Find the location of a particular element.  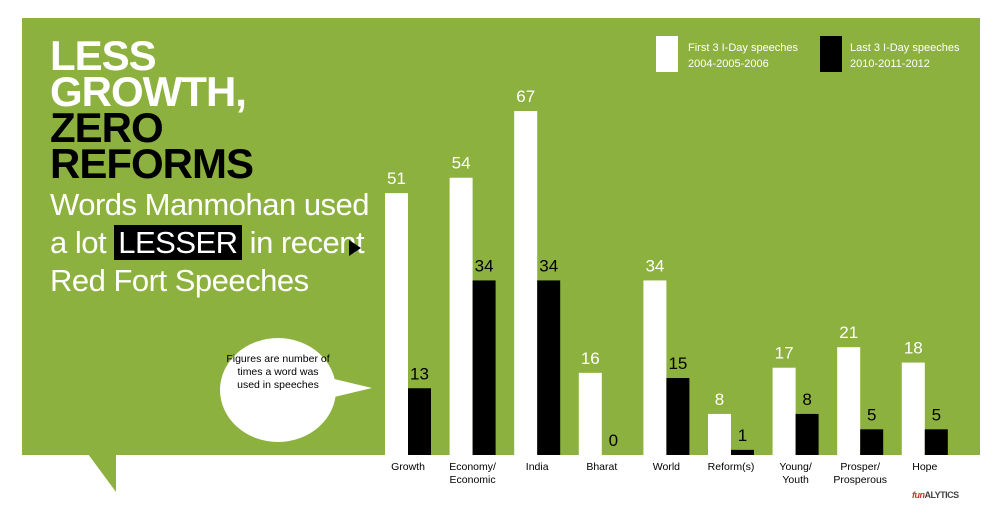

headline-line-2: GROWTH, is located at coordinates (148, 91).